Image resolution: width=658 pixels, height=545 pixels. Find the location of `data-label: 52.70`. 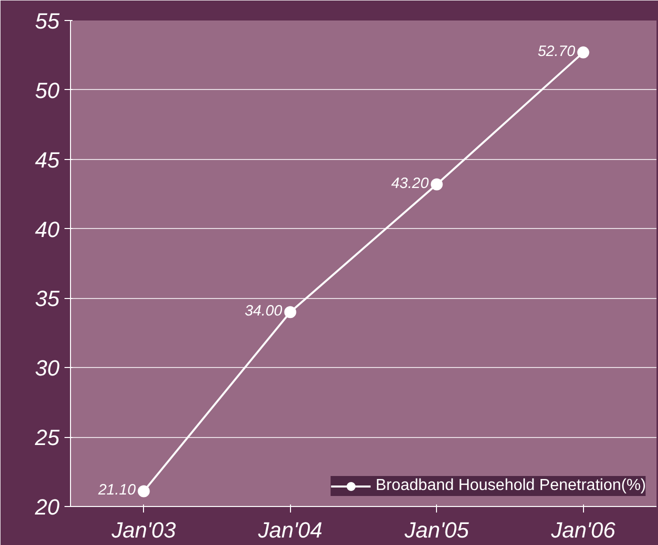

data-label: 52.70 is located at coordinates (557, 51).